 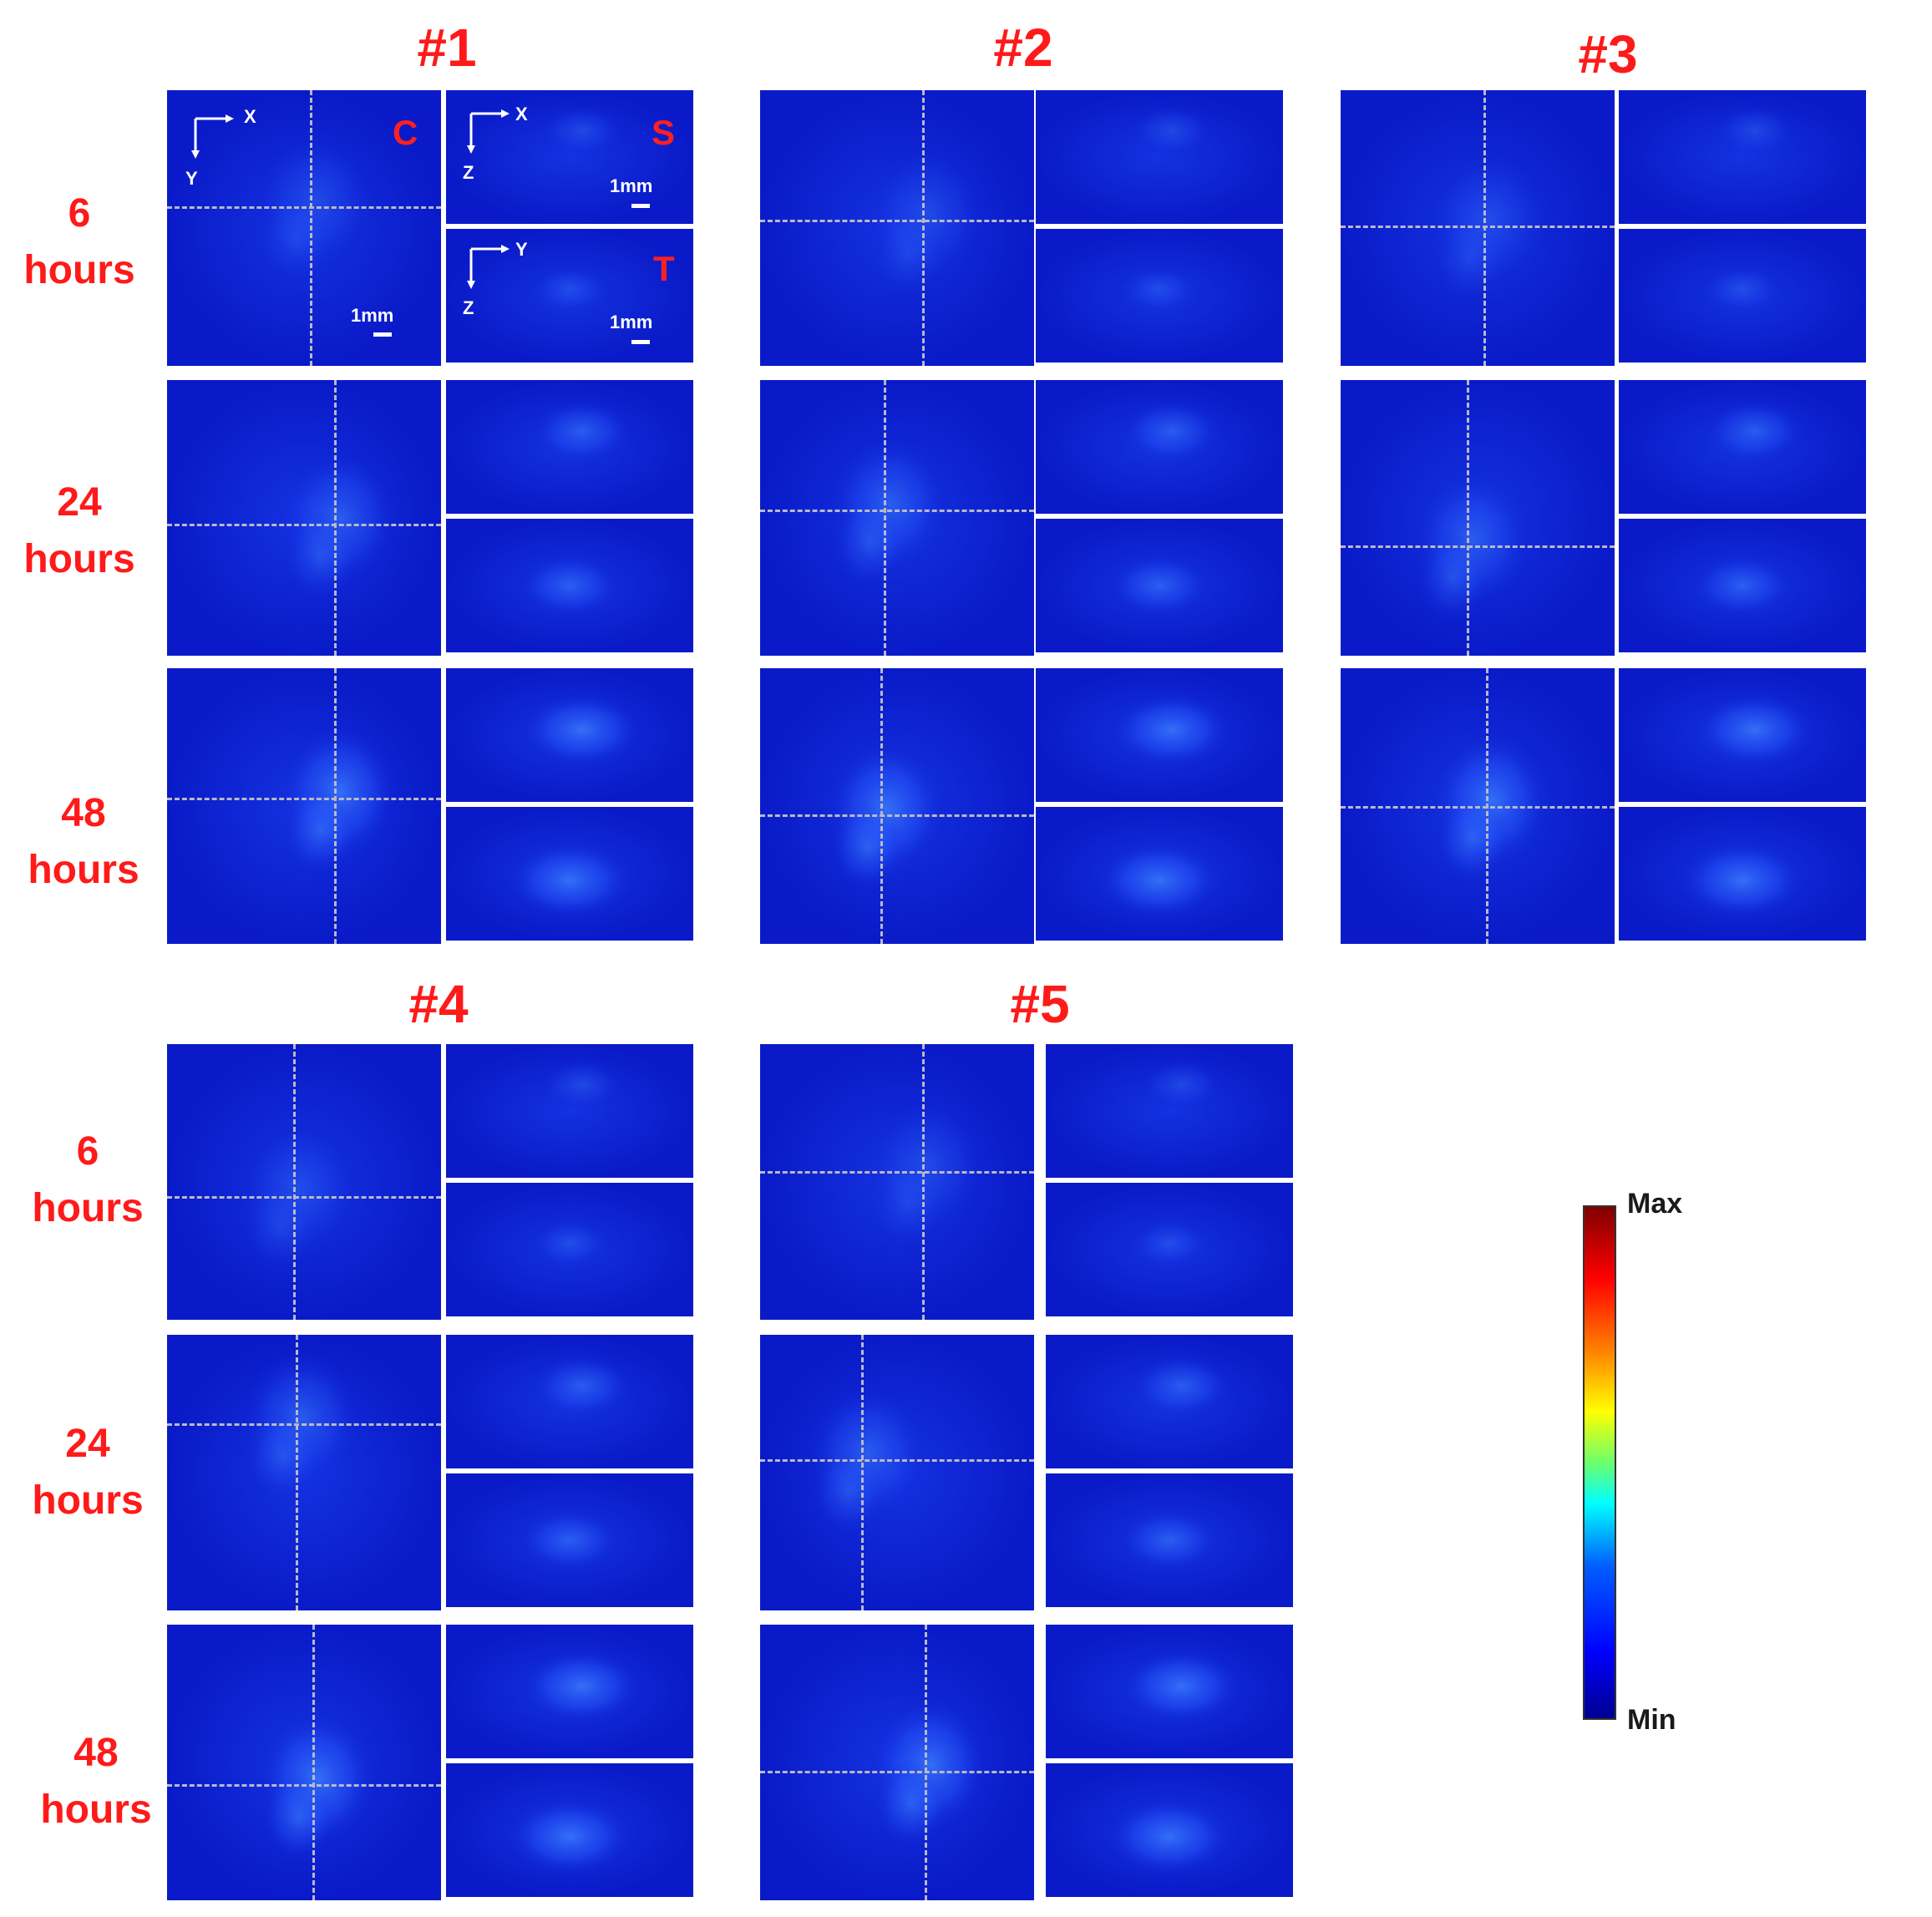 What do you see at coordinates (304, 228) in the screenshot?
I see `group-1-6h-coronal` at bounding box center [304, 228].